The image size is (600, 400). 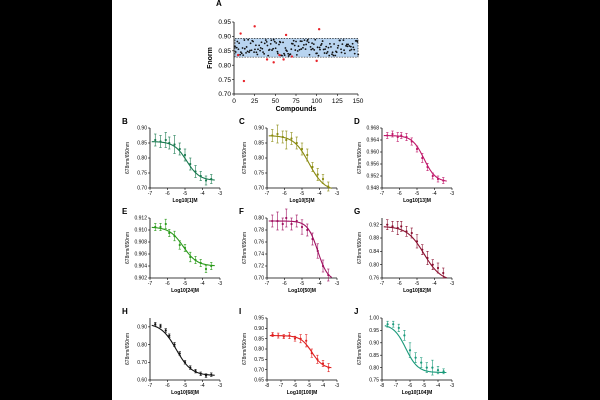 What do you see at coordinates (302, 201) in the screenshot?
I see `x-axis-label: Log10[5]M` at bounding box center [302, 201].